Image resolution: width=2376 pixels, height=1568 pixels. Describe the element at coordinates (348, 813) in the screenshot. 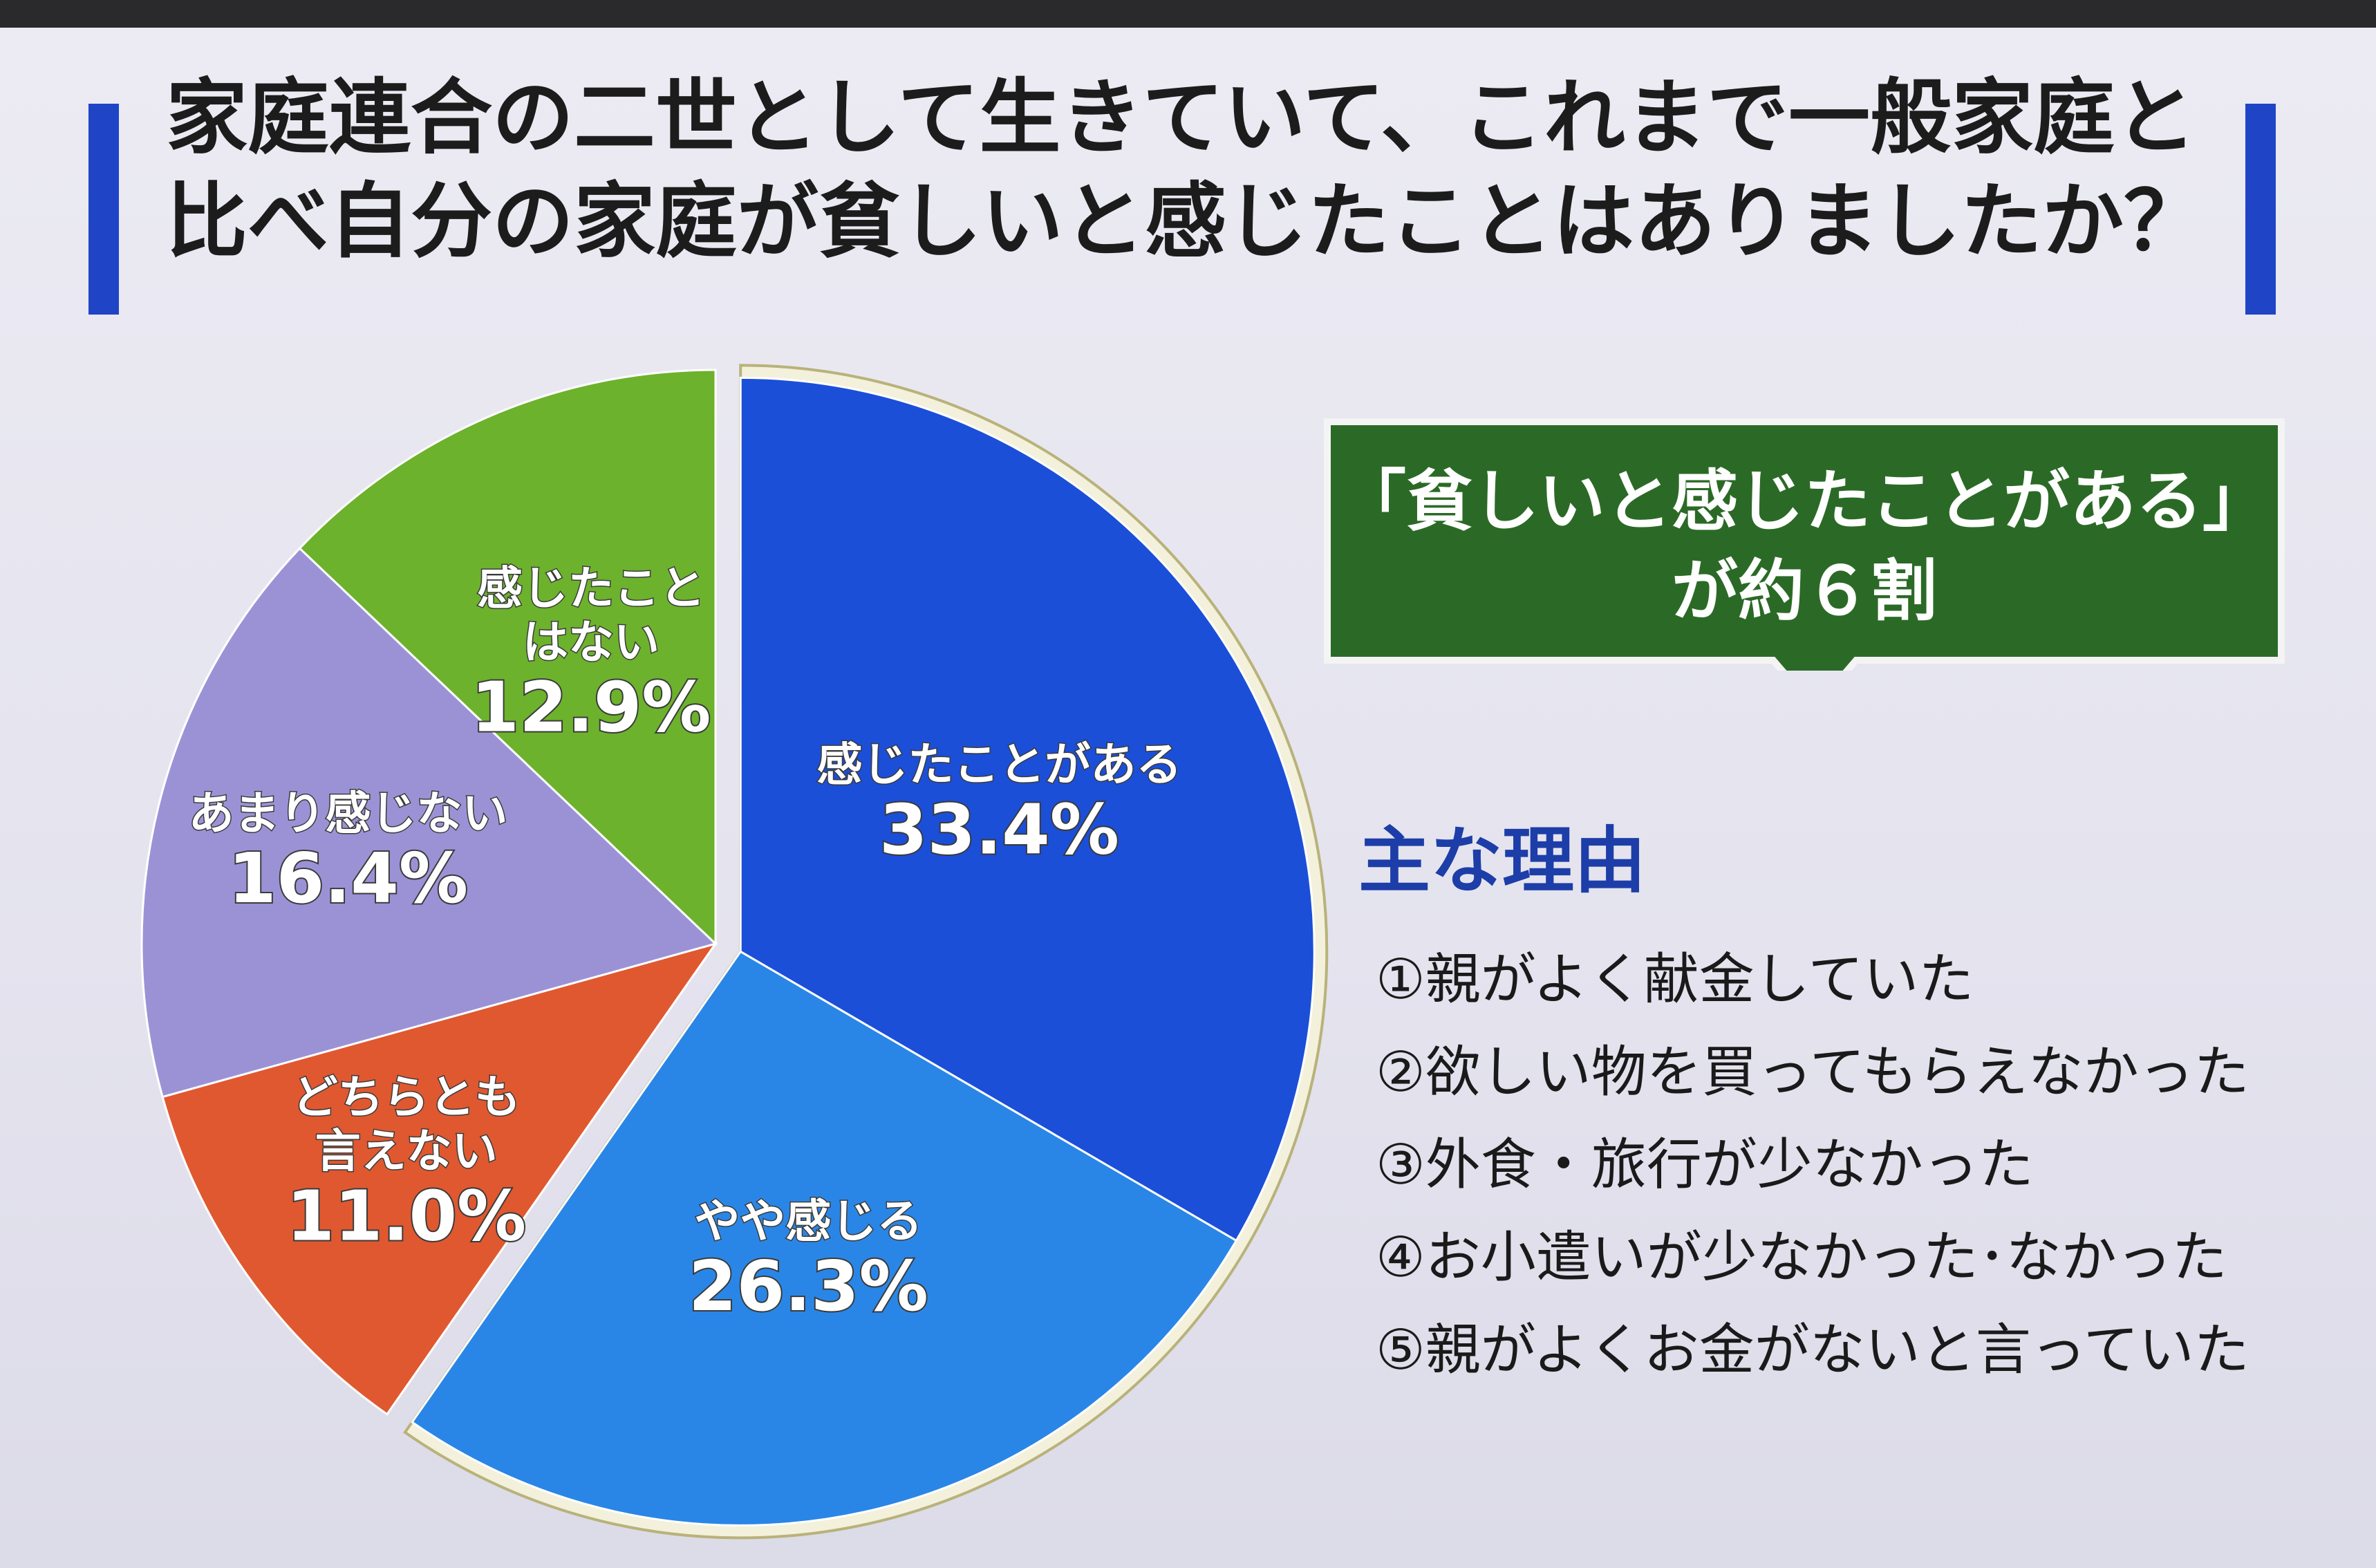

I see `slice-label: あまり感じない` at that location.